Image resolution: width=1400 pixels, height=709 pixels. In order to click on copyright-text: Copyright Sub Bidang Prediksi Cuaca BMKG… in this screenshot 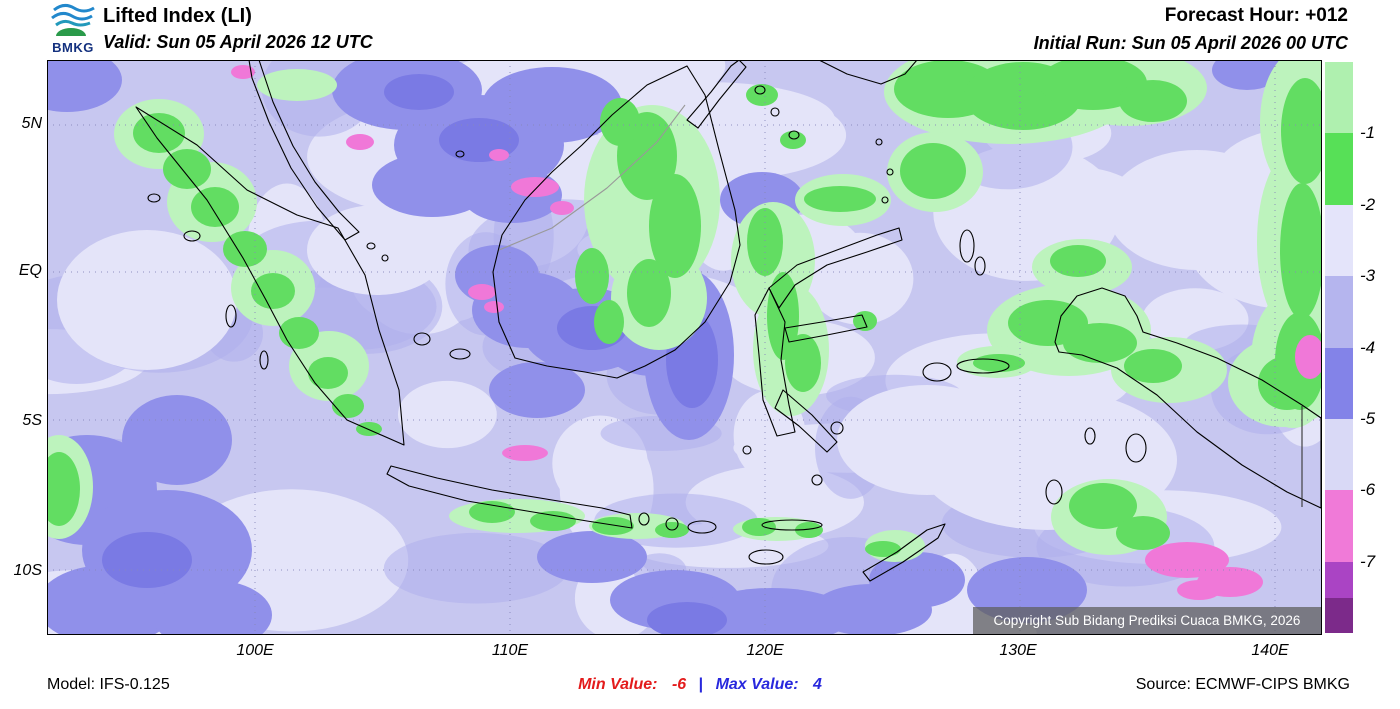, I will do `click(1147, 620)`.